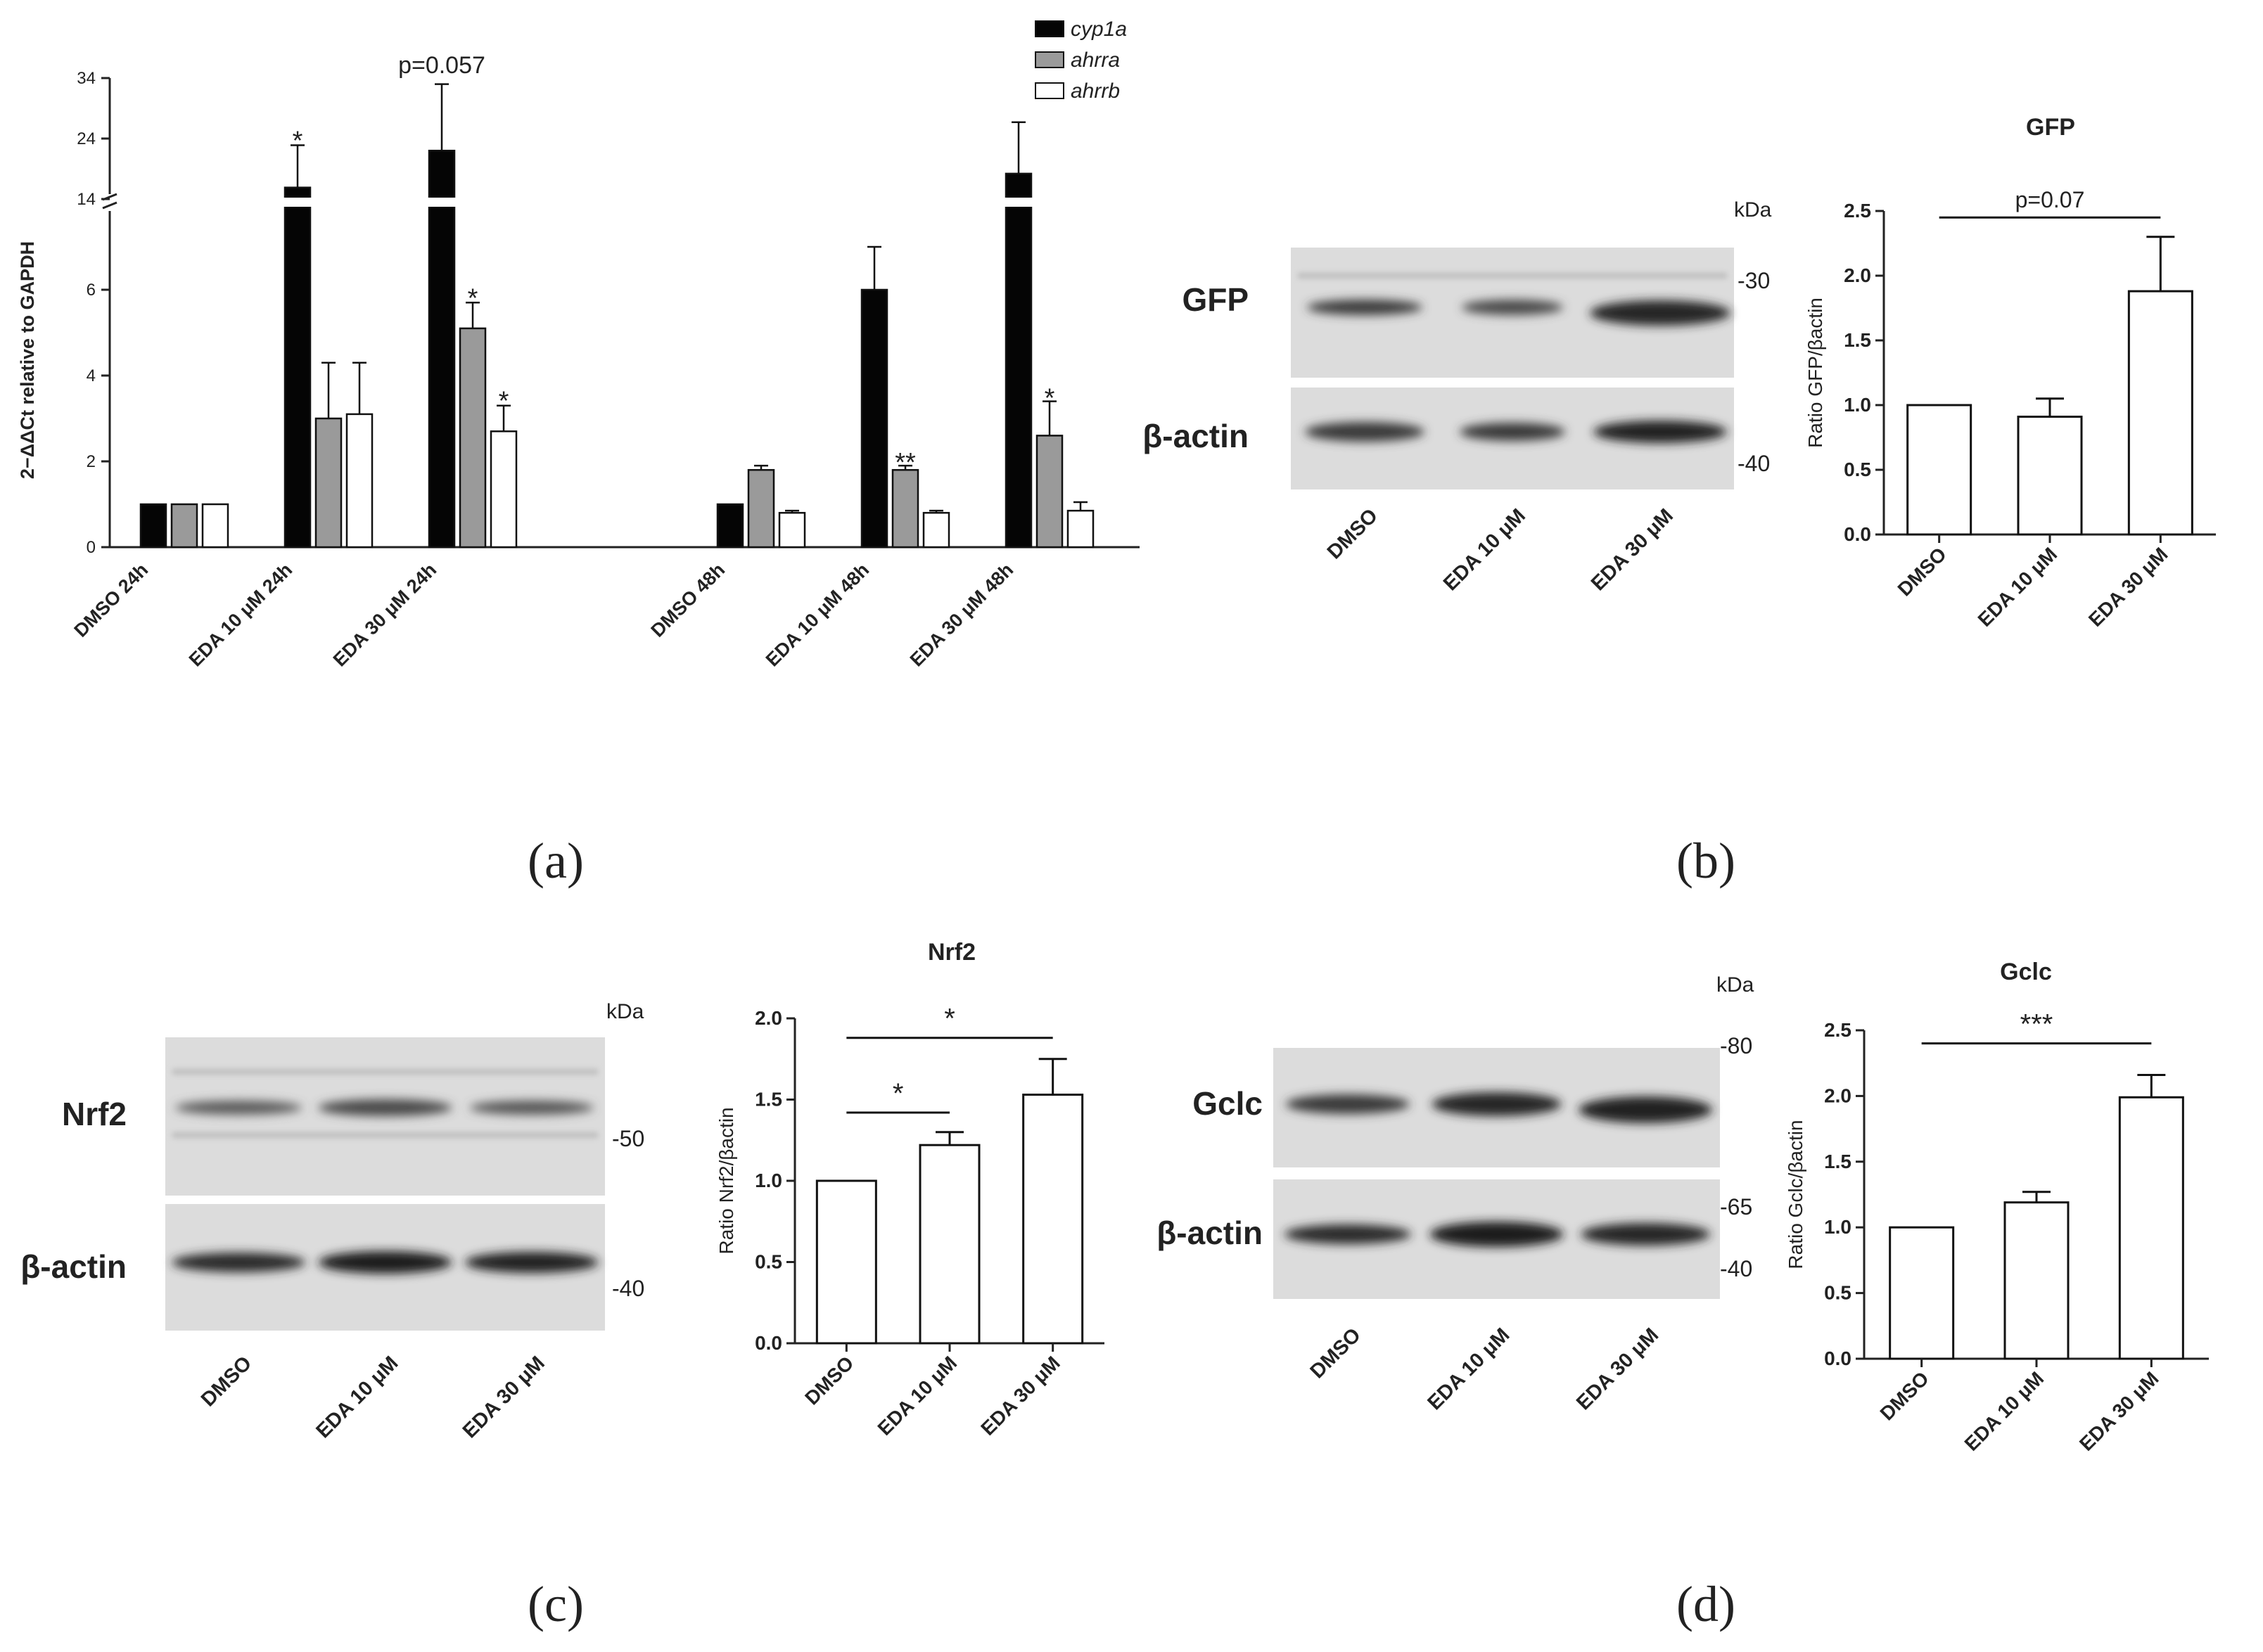  Describe the element at coordinates (2050, 200) in the screenshot. I see `significance-label: p=0.07` at that location.